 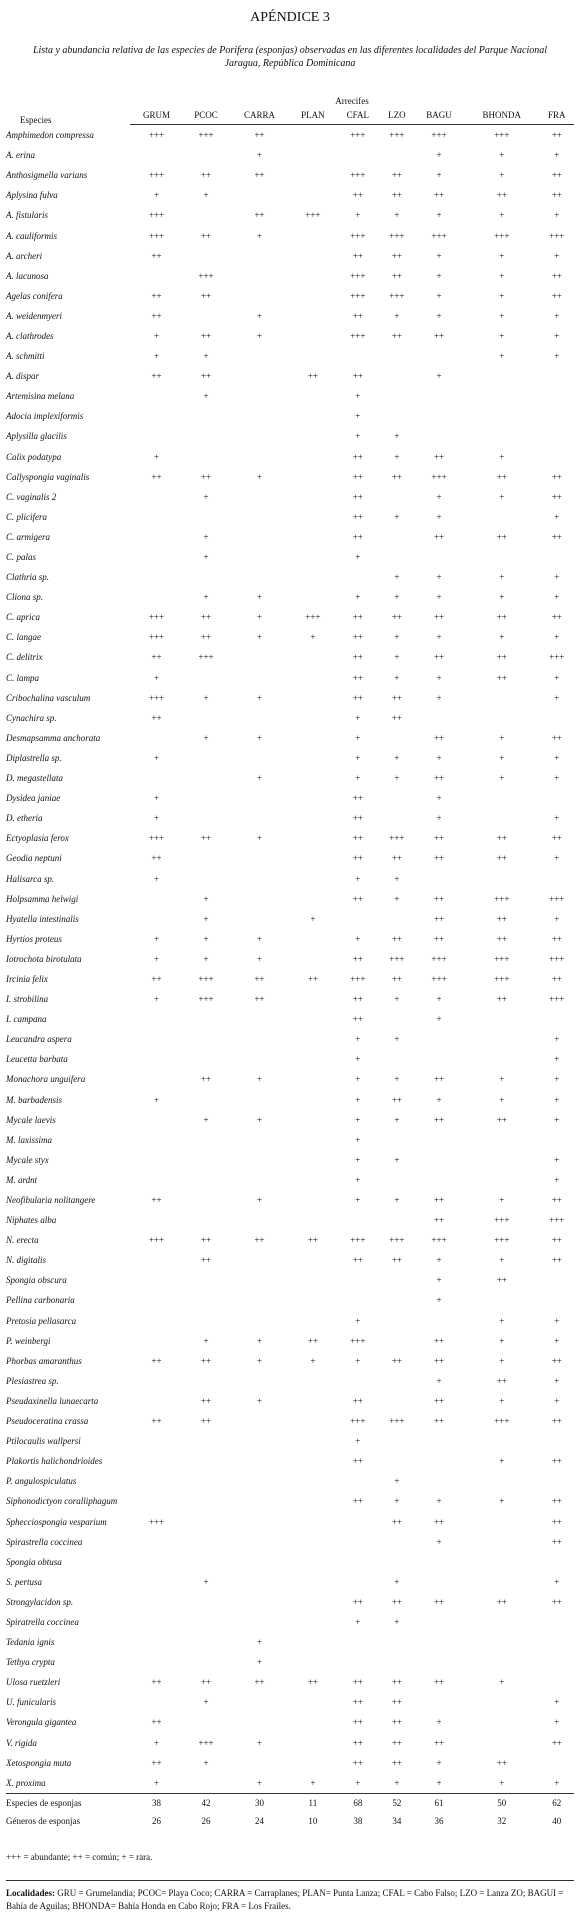 I want to click on species-name: Neofibularia nolitangere, so click(x=51, y=1200).